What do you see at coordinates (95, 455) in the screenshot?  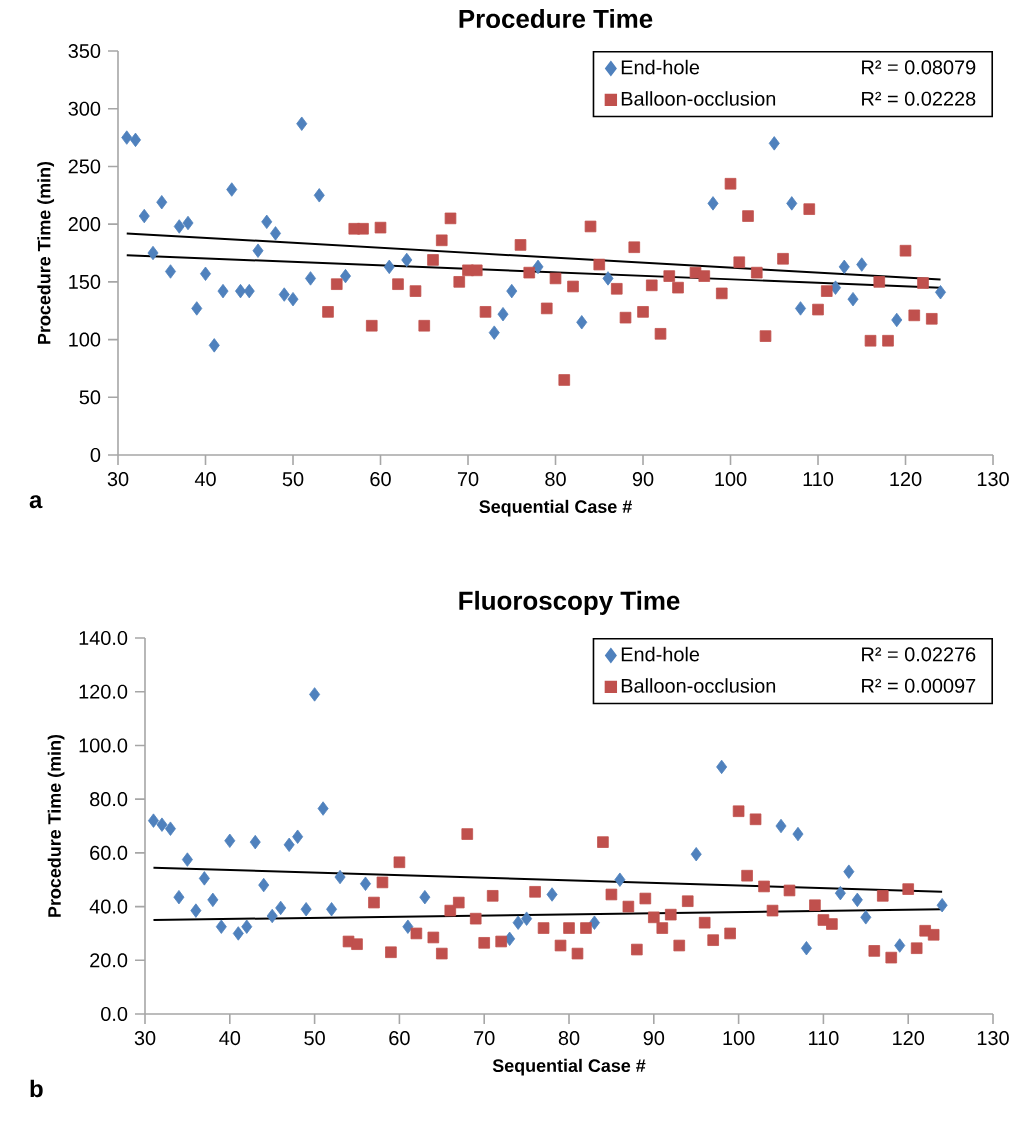 I see `y-tick-label: 0` at bounding box center [95, 455].